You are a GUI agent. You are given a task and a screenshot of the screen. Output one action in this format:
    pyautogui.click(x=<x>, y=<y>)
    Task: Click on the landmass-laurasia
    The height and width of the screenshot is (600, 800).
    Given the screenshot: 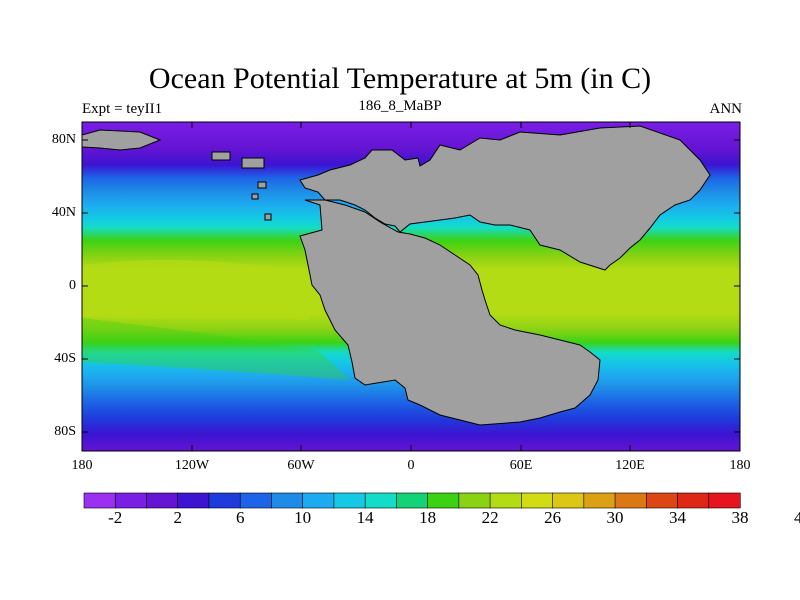 What is the action you would take?
    pyautogui.click(x=505, y=198)
    